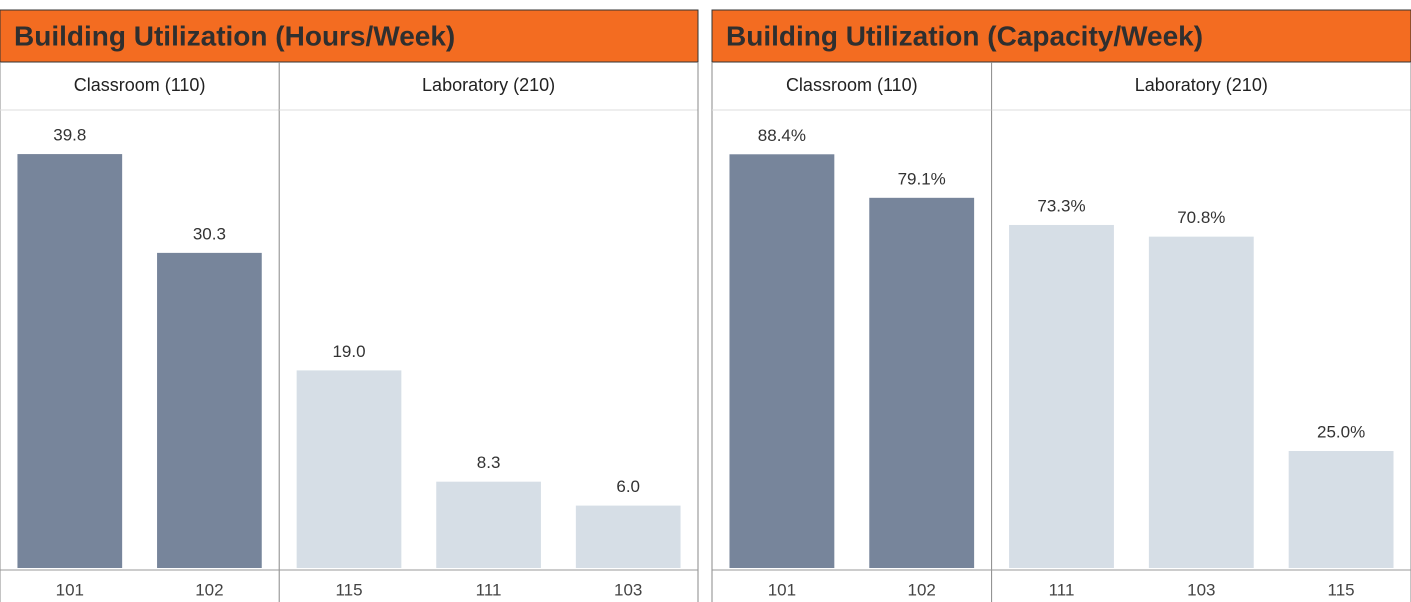 The height and width of the screenshot is (602, 1411). Describe the element at coordinates (1061, 205) in the screenshot. I see `value-label: 73.3%` at that location.